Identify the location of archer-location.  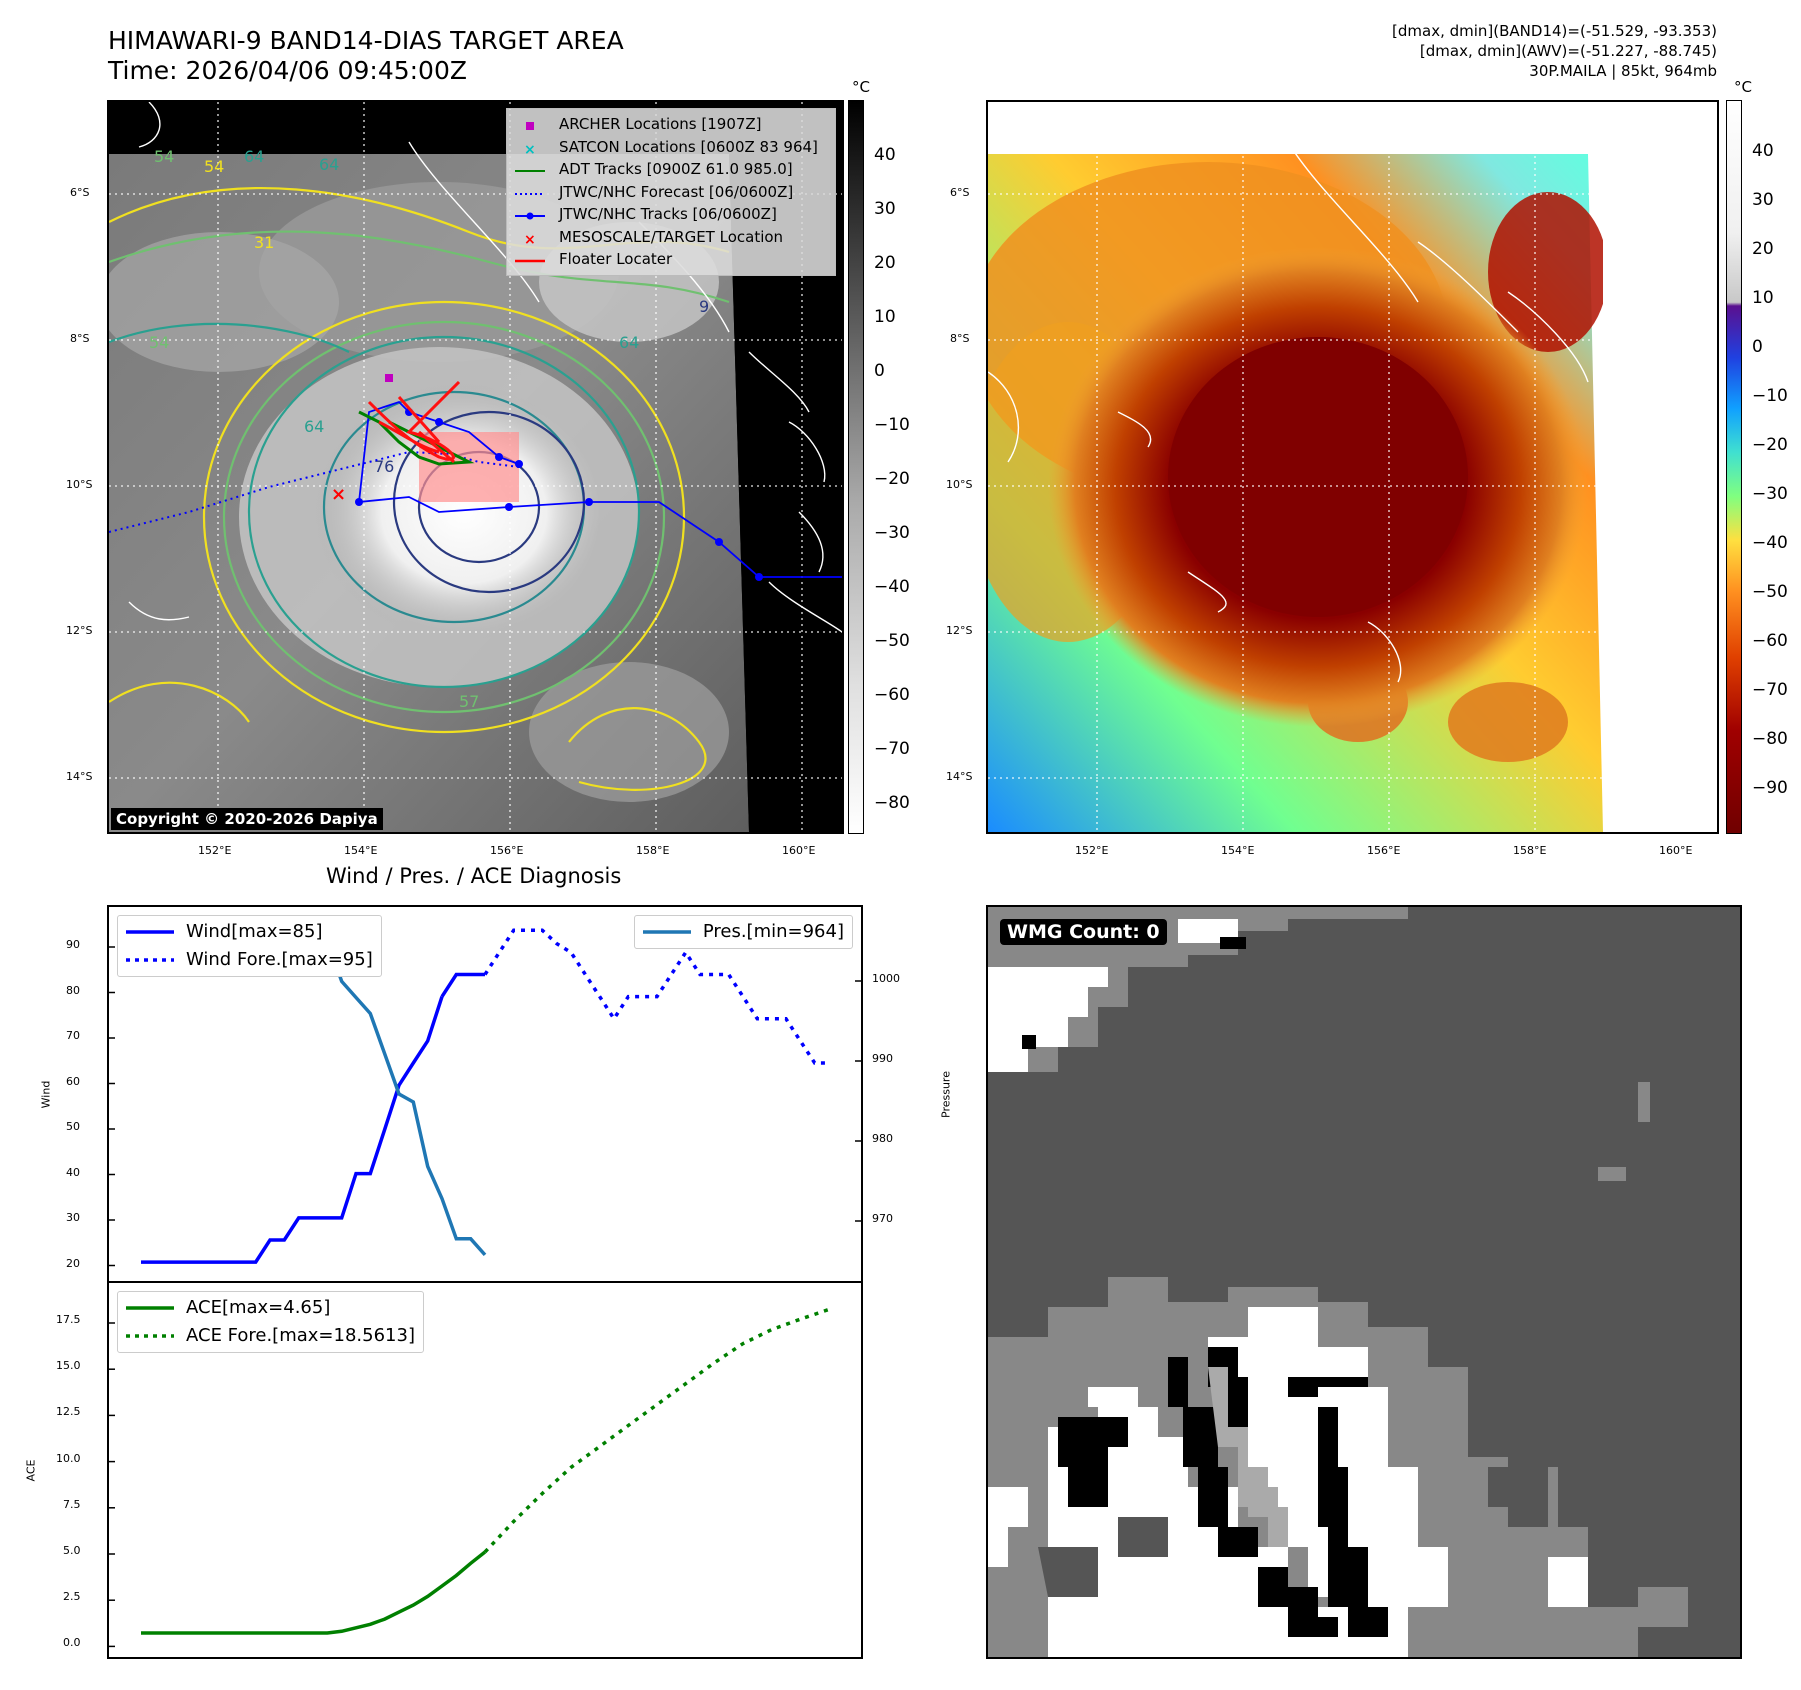
(389, 378).